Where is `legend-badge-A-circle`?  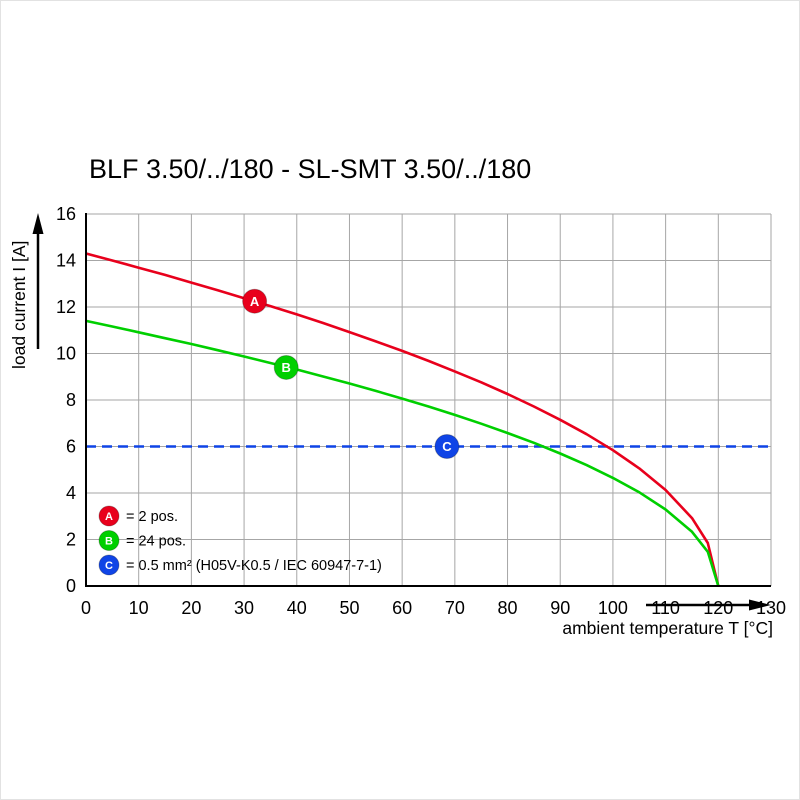
legend-badge-A-circle is located at coordinates (109, 516).